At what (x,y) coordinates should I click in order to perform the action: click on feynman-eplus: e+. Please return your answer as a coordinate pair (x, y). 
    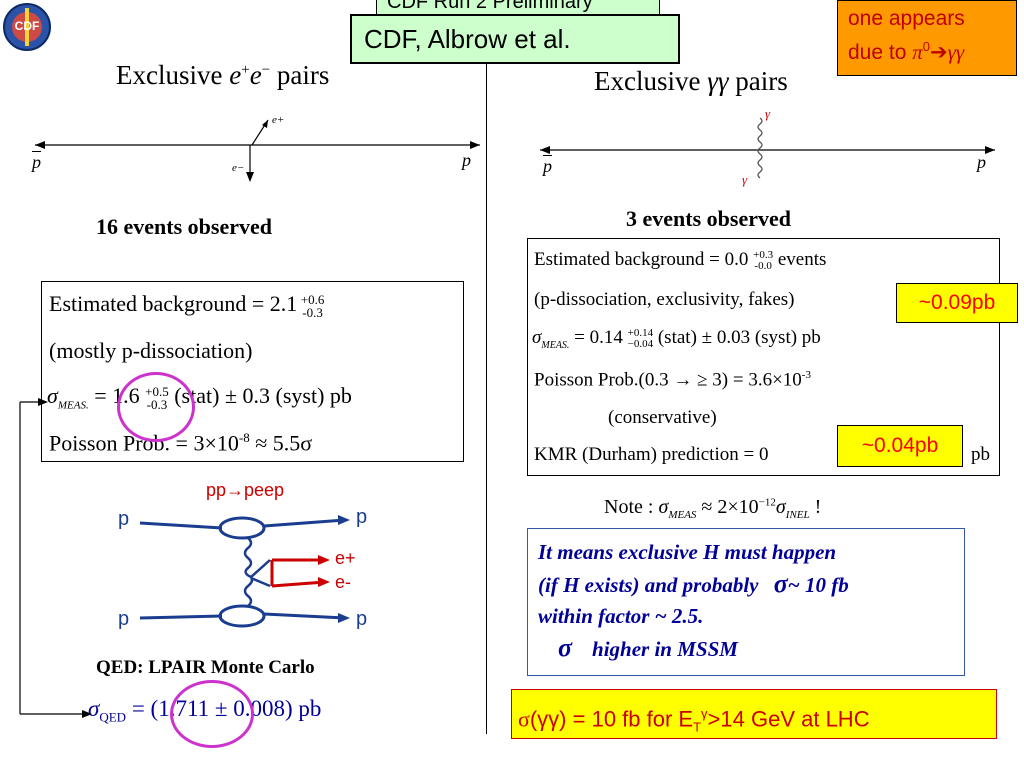
    Looking at the image, I should click on (345, 558).